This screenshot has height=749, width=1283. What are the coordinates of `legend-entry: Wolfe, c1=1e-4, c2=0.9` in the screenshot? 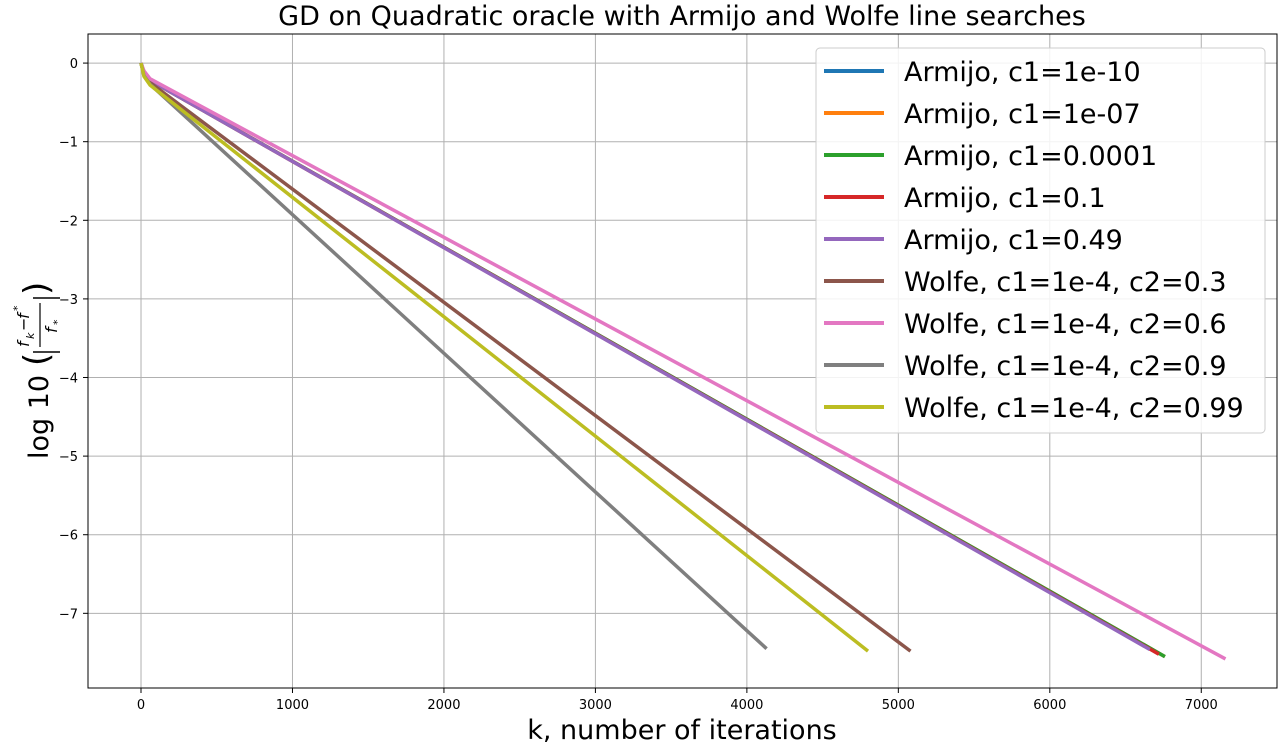 It's located at (1025, 366).